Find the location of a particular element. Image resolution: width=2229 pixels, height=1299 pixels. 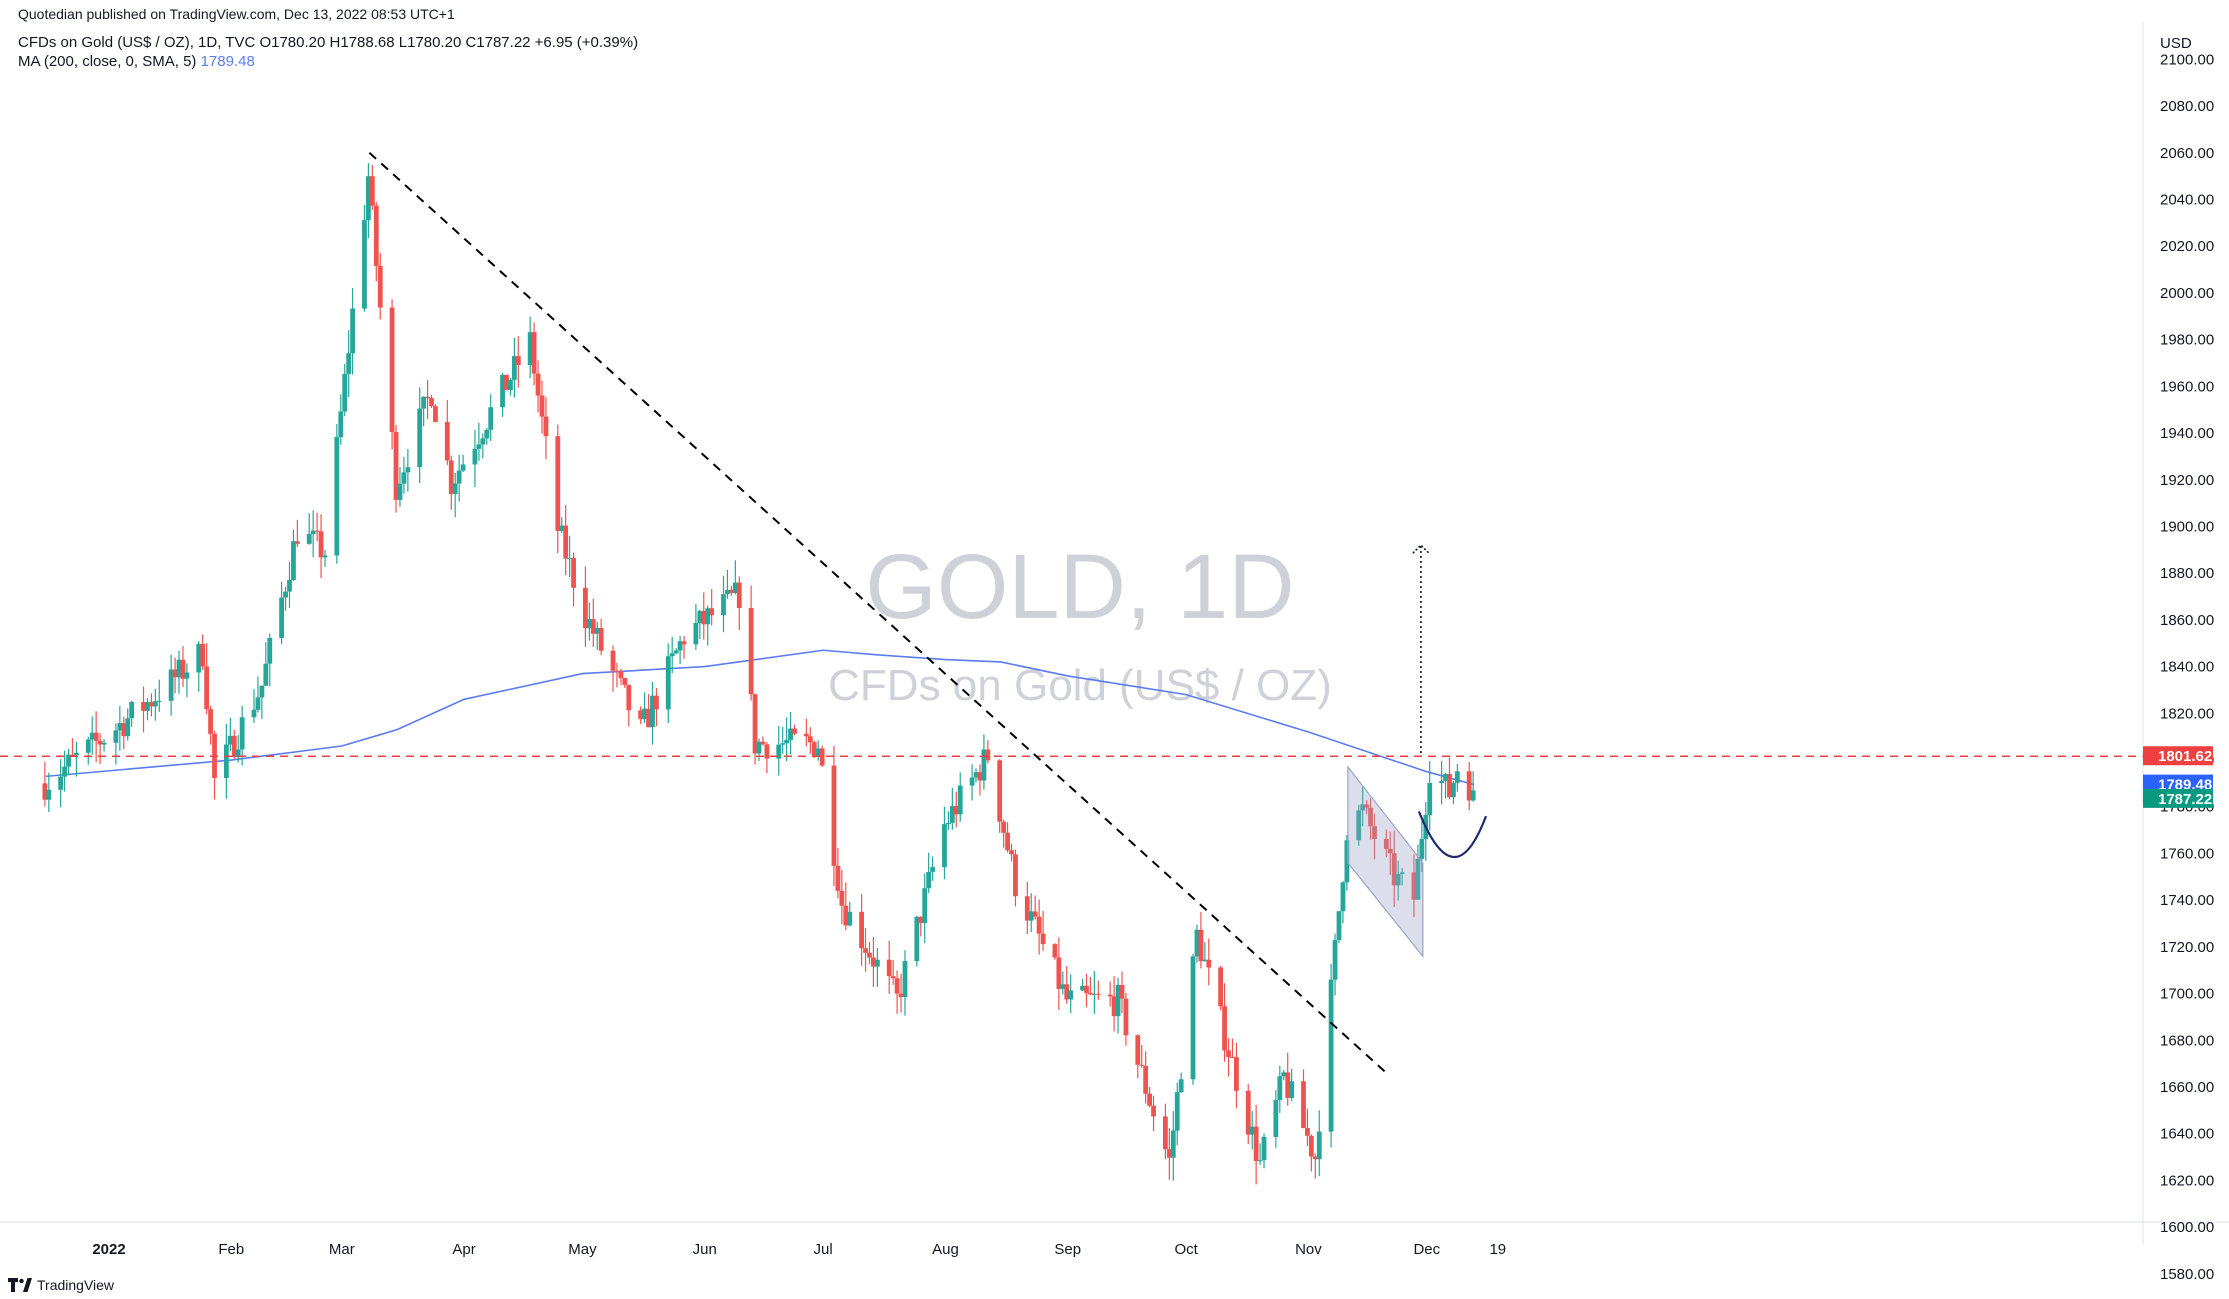

ma-legend: MA (200, close, 0, SMA, 5) 1789.48 is located at coordinates (136, 61).